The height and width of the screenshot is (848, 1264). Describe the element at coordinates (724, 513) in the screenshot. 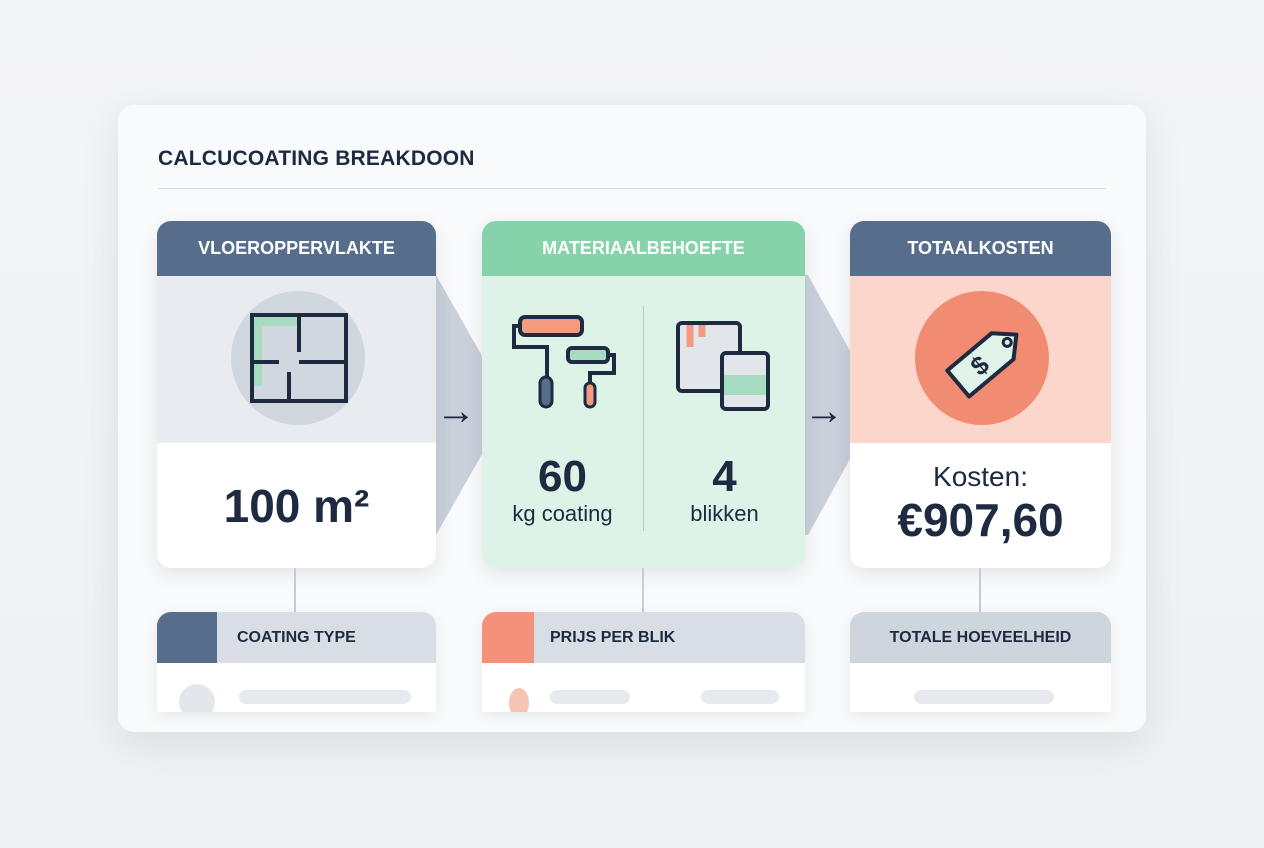

I see `cans-label: blikken` at that location.